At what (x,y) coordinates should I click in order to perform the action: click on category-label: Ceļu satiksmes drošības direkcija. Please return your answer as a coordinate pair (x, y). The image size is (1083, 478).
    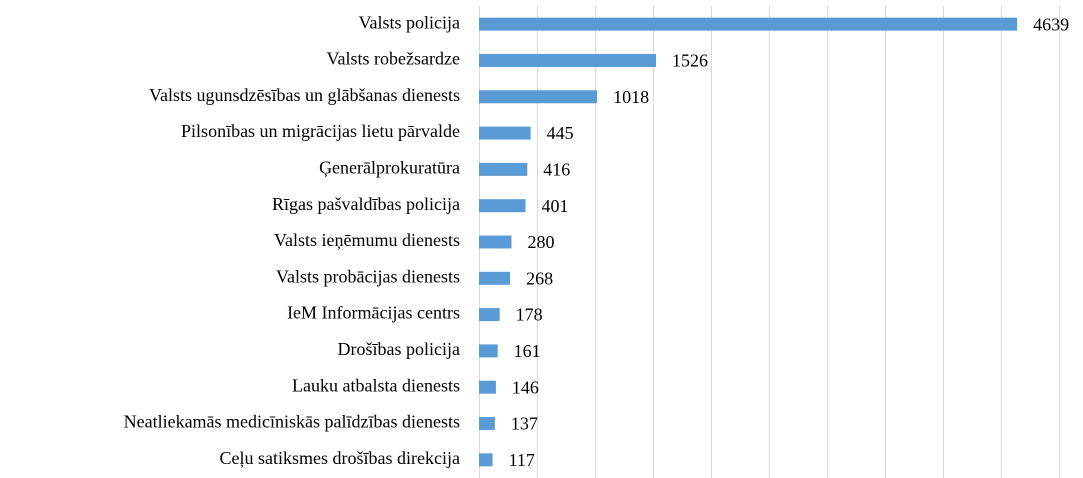
    Looking at the image, I should click on (340, 458).